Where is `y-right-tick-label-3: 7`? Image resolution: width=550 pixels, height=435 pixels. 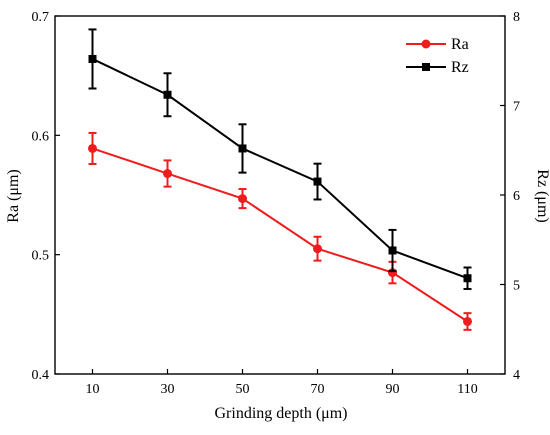
y-right-tick-label-3: 7 is located at coordinates (516, 107).